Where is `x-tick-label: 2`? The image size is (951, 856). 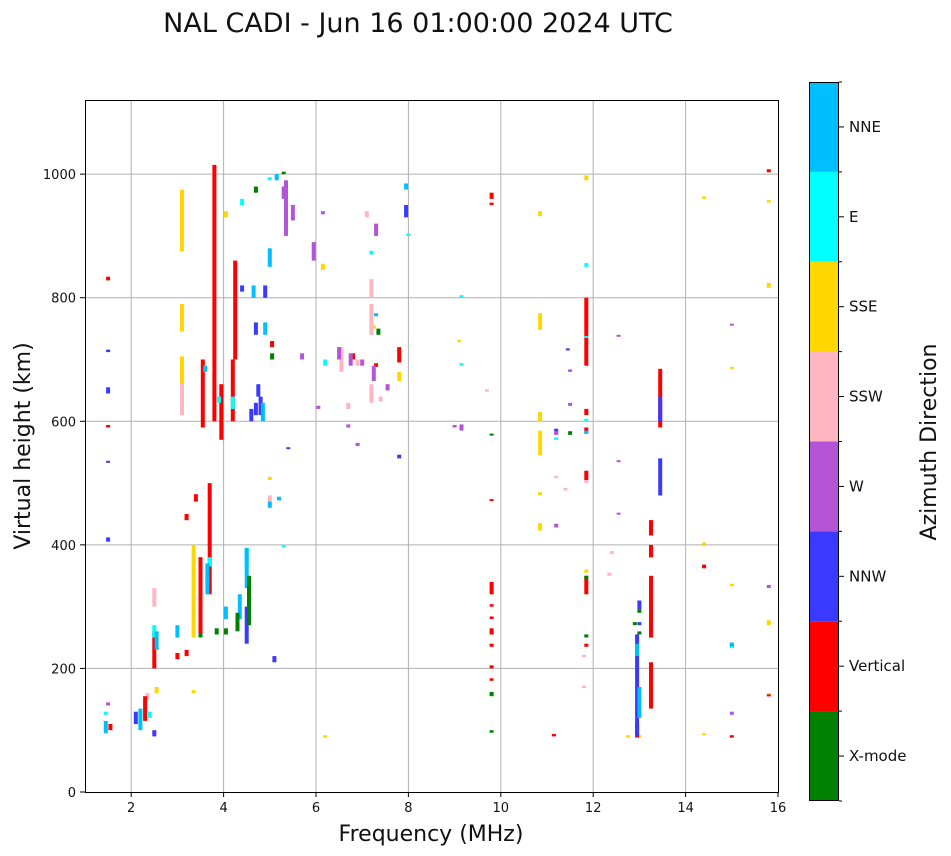
x-tick-label: 2 is located at coordinates (131, 808).